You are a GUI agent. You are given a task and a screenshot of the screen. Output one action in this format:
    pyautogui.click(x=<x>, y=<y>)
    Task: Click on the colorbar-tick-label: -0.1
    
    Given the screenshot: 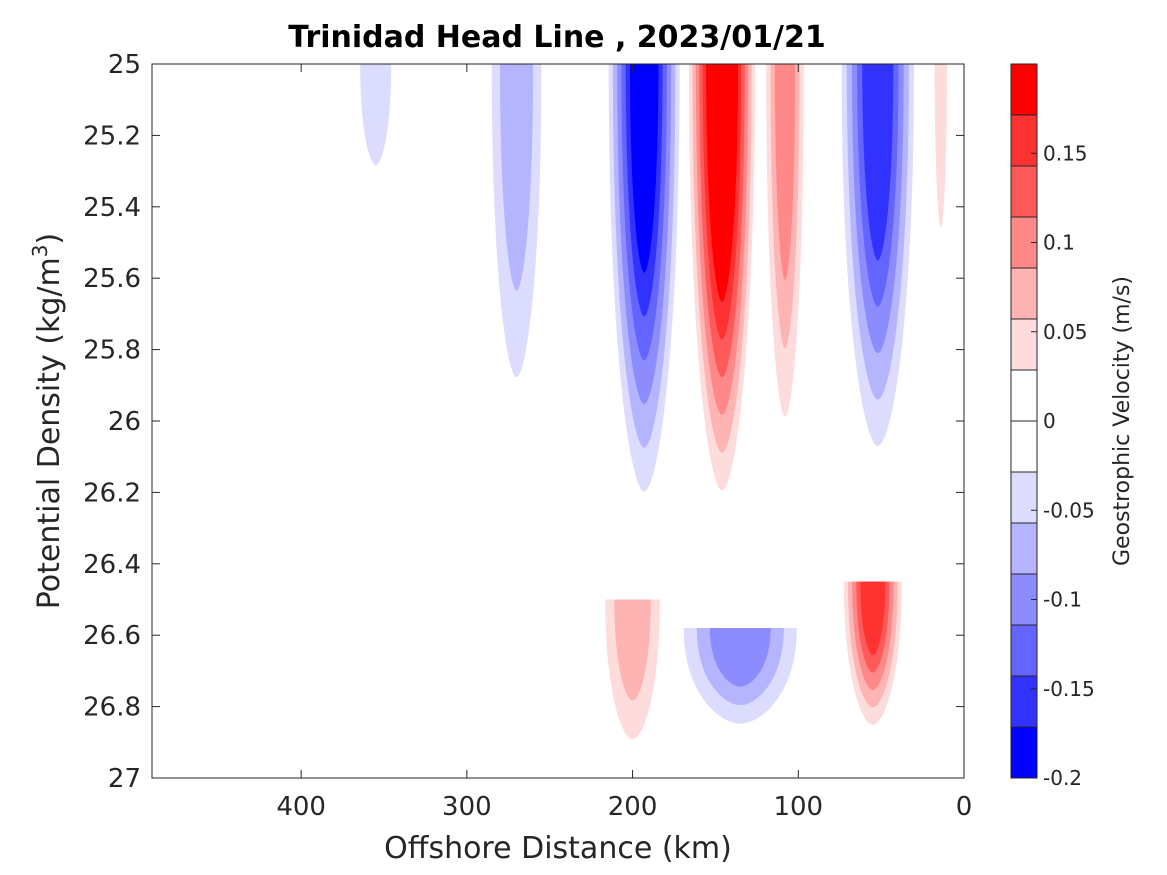 What is the action you would take?
    pyautogui.click(x=1062, y=600)
    